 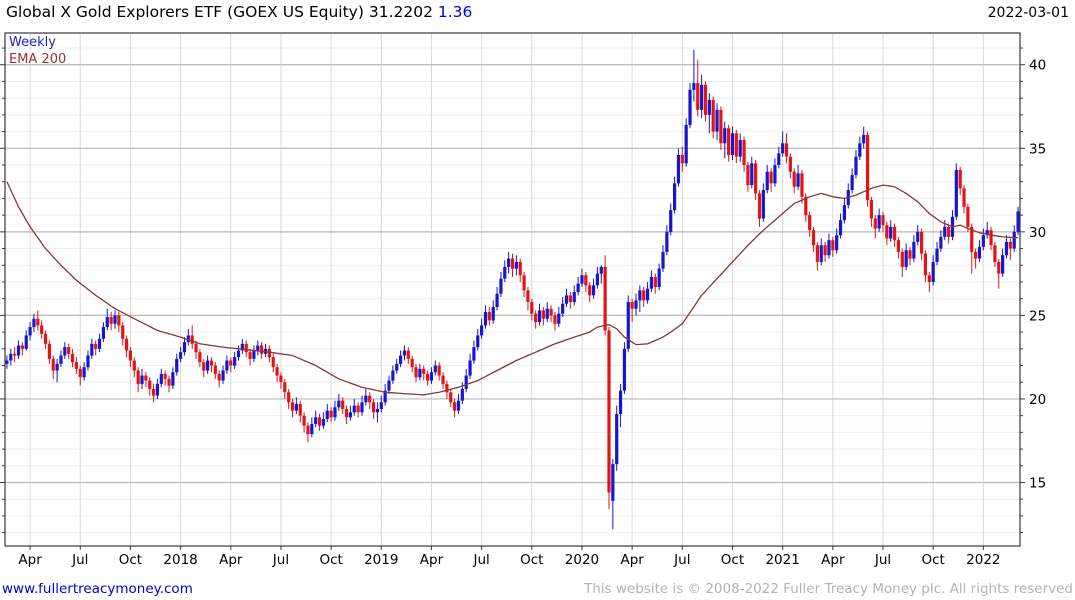 I want to click on y-axis-label: 40, so click(x=1037, y=66).